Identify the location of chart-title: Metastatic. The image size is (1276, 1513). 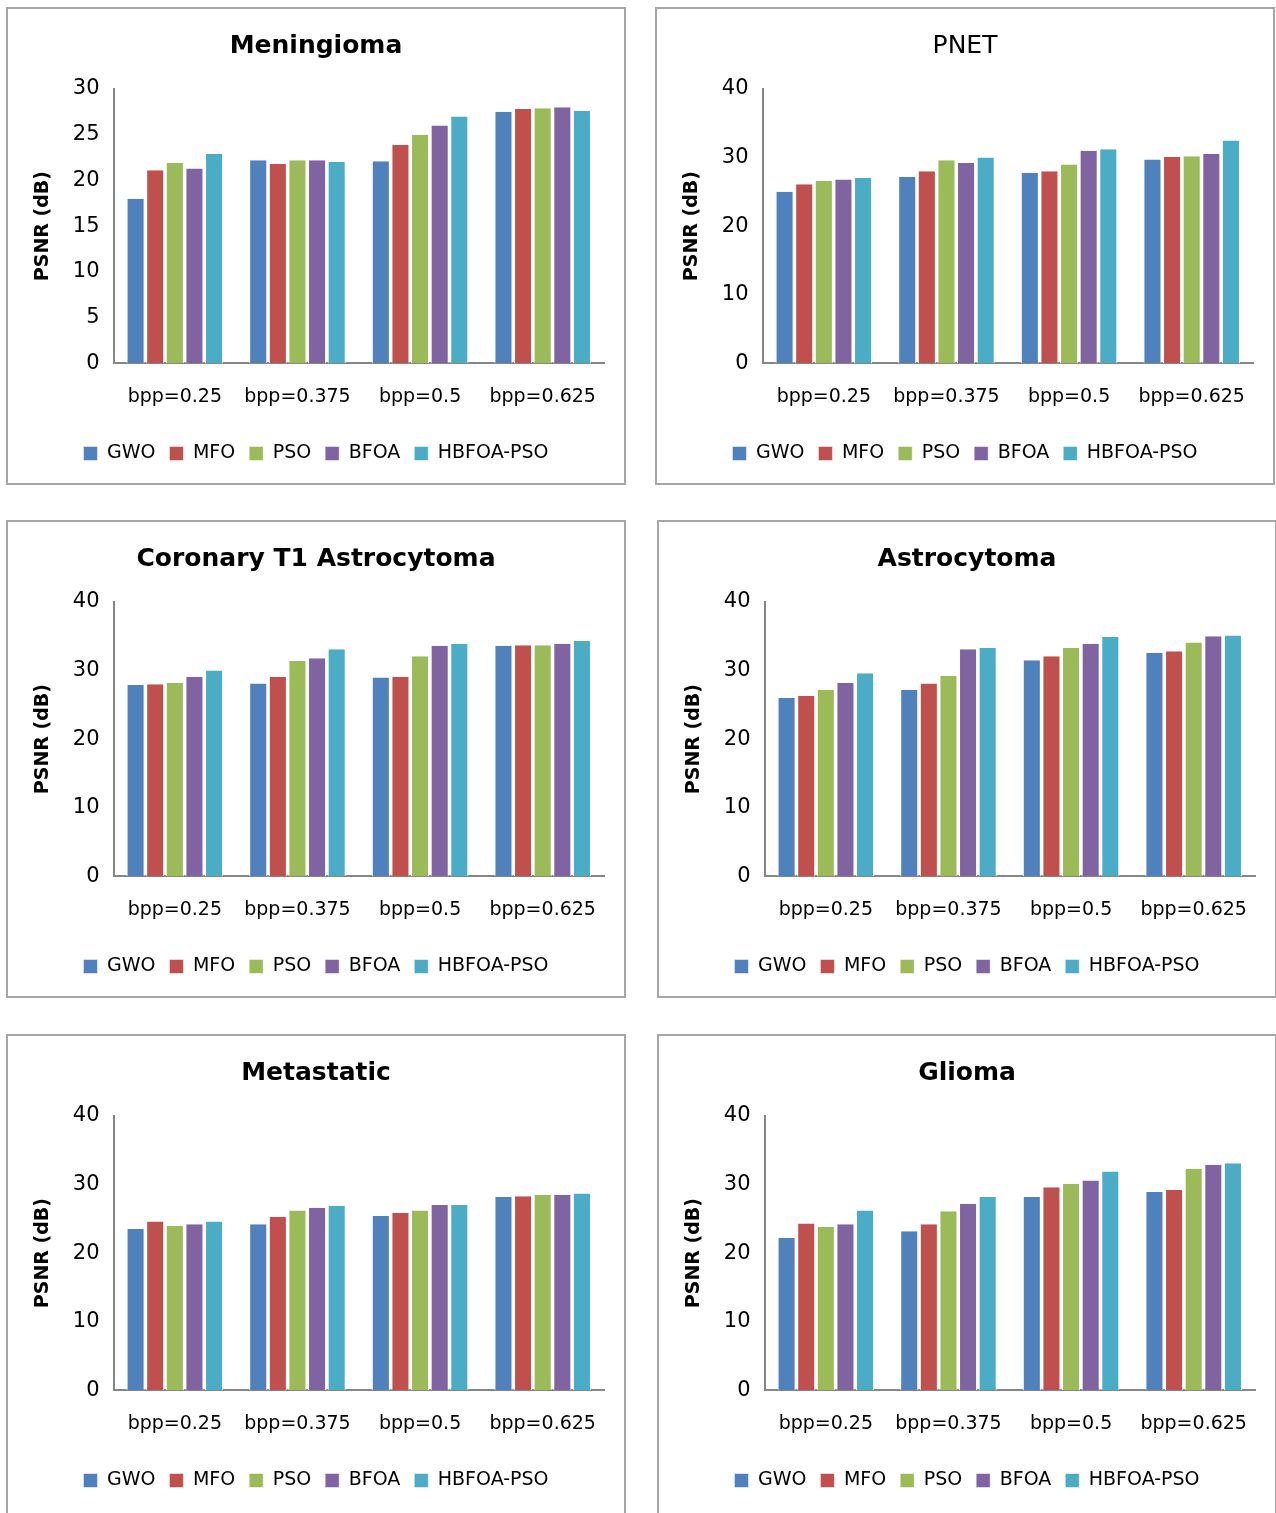
(316, 1071).